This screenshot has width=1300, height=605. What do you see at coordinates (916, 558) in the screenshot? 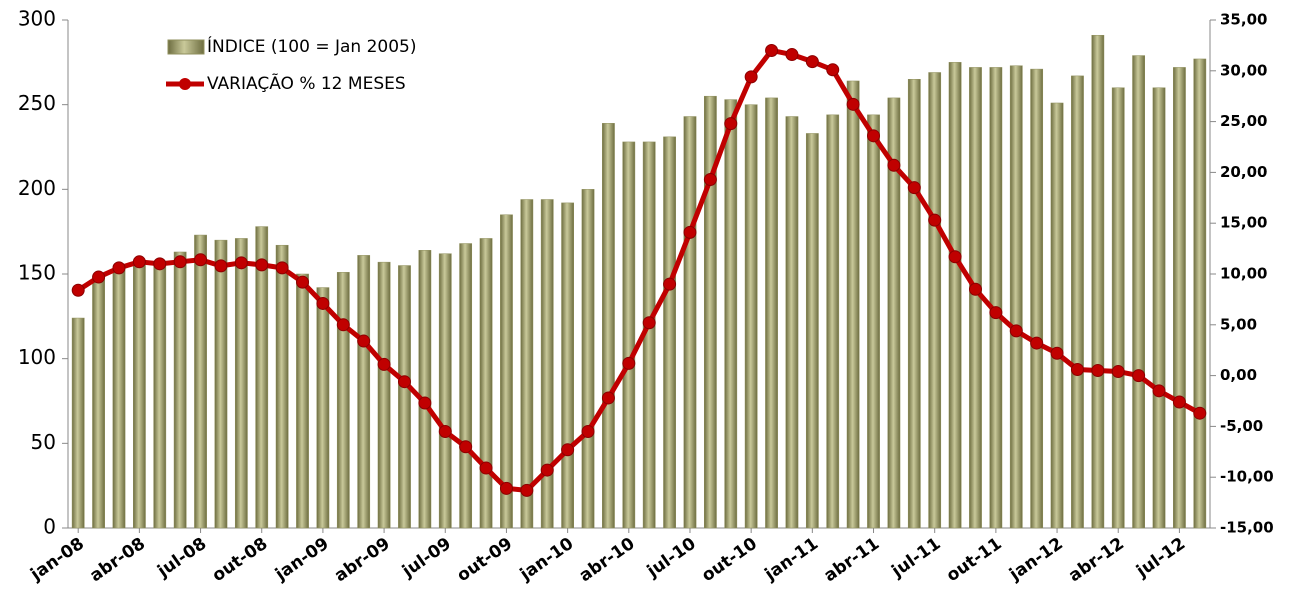
I see `x-tick-label: jul-11` at bounding box center [916, 558].